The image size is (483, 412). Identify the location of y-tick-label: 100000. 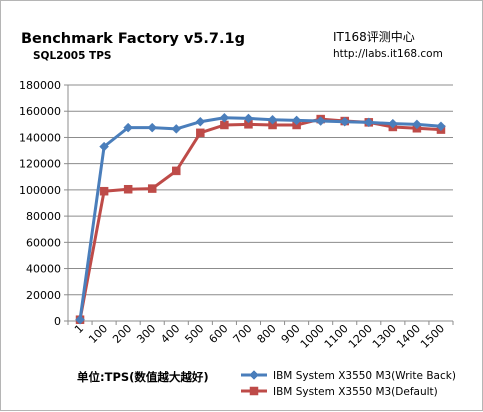
(40, 190).